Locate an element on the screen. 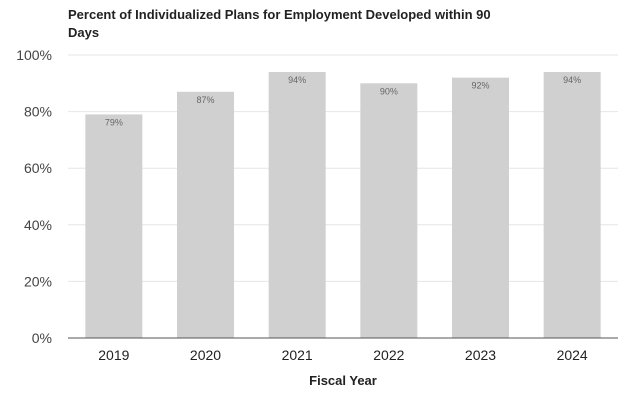 The height and width of the screenshot is (397, 619). bar-2024 is located at coordinates (572, 204).